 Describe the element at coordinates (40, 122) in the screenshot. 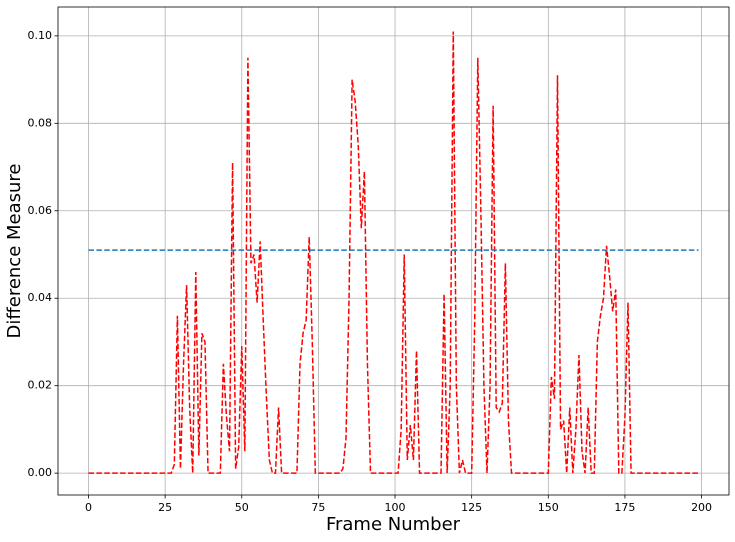

I see `y-tick-label: 0.08` at that location.